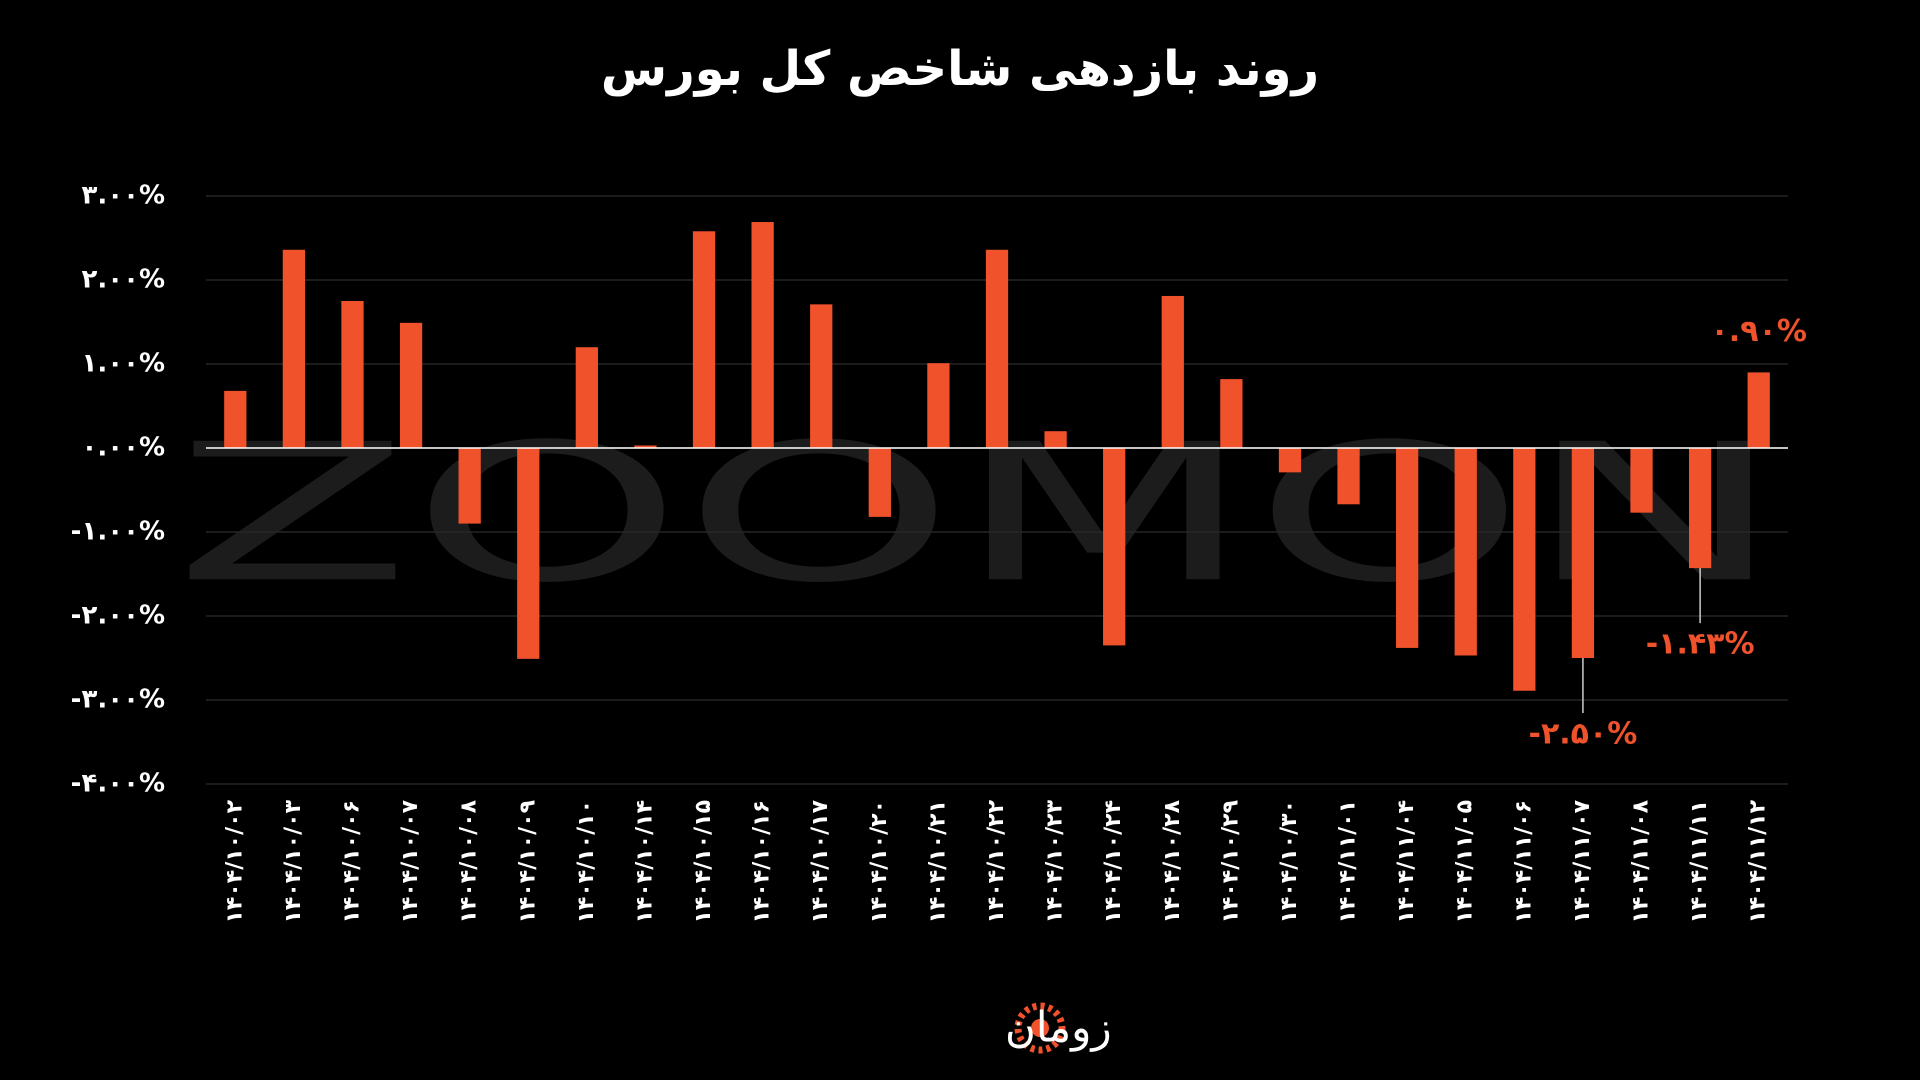 This screenshot has height=1080, width=1920. Describe the element at coordinates (879, 862) in the screenshot. I see `x-tick-label: ۱۴۰۴/۱۰/۲۰` at that location.